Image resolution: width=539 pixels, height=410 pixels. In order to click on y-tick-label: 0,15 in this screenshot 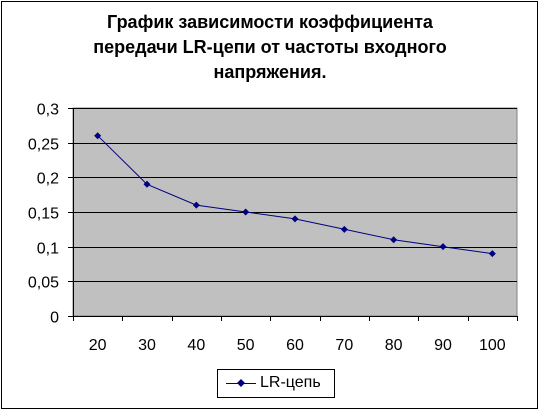, I will do `click(43, 214)`.